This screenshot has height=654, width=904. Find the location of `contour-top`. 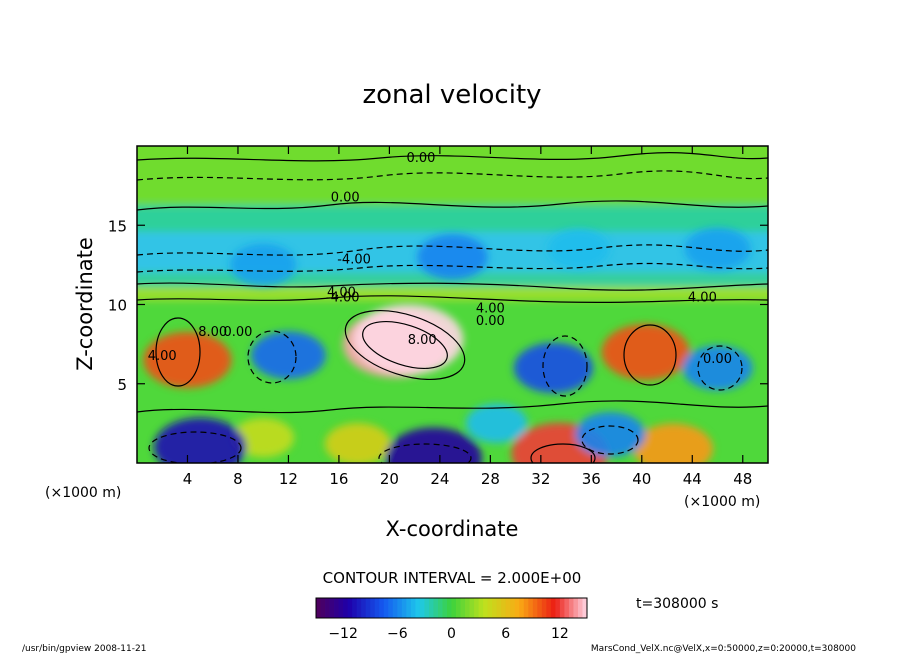

contour-top is located at coordinates (452, 157).